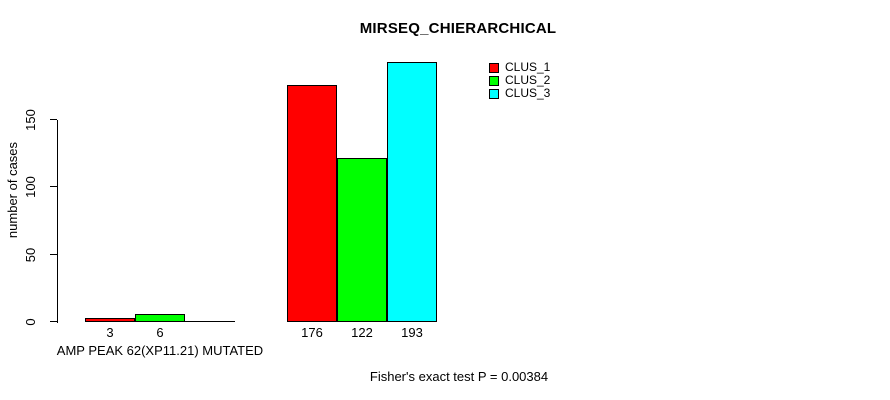 The width and height of the screenshot is (890, 400). Describe the element at coordinates (57, 221) in the screenshot. I see `y-axis-line` at that location.